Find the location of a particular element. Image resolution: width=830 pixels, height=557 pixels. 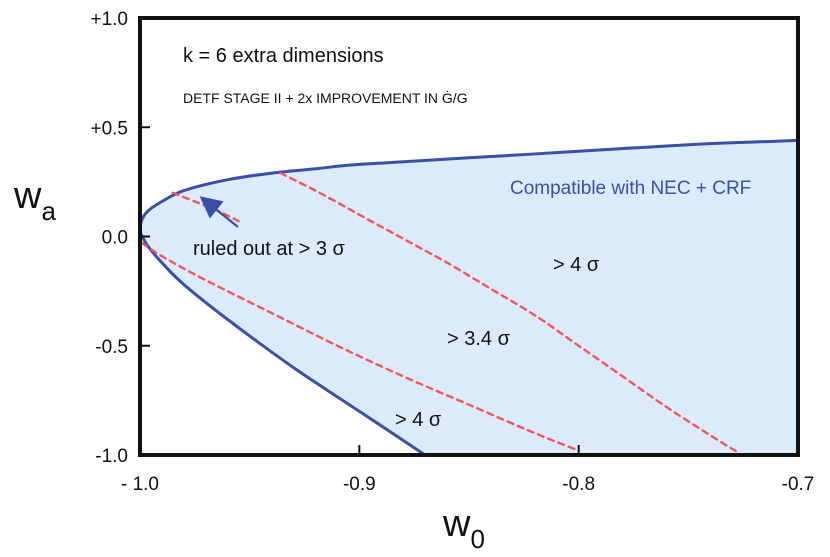

ruled-out-arrow is located at coordinates (219, 212).